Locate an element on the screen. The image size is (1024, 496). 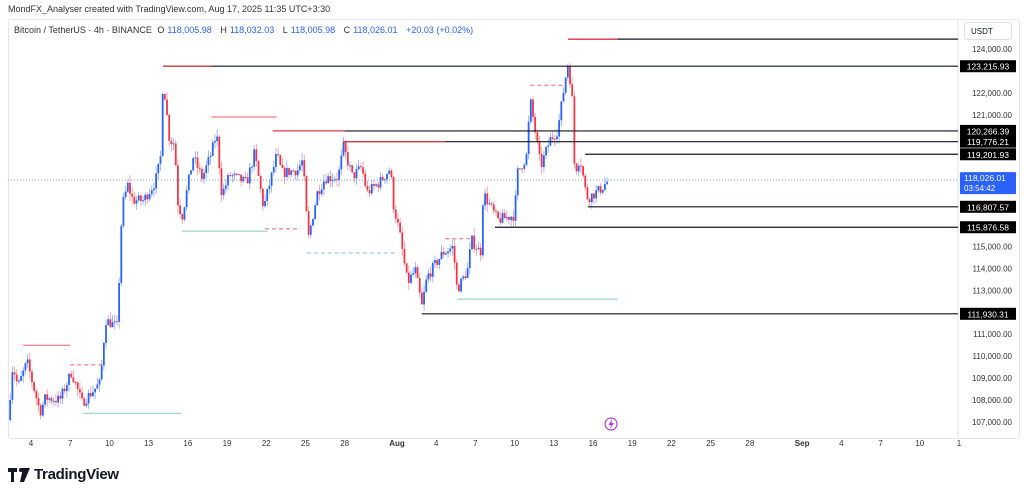
time-tick-label: 1 is located at coordinates (959, 443).